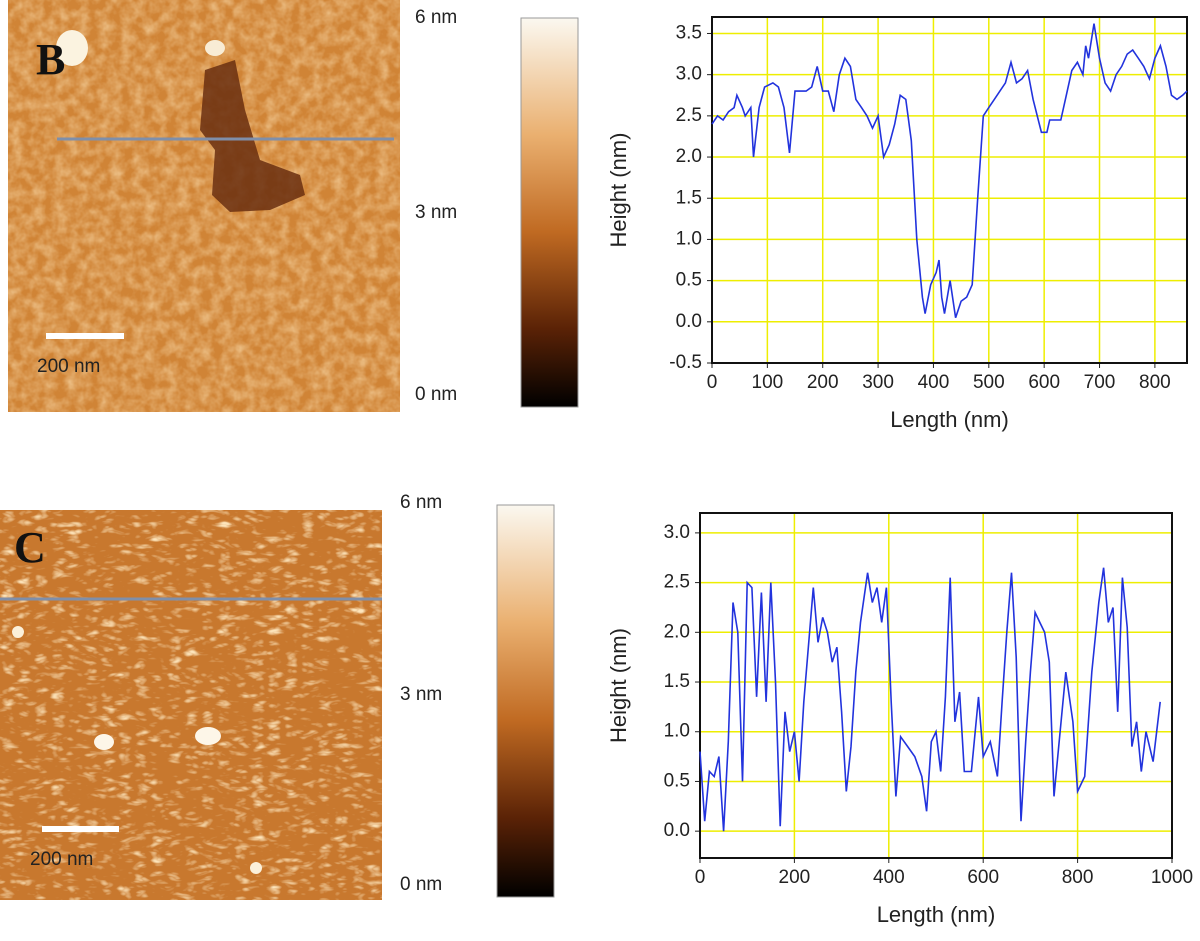 This screenshot has width=1200, height=941. I want to click on x-tick-label: 500, so click(989, 382).